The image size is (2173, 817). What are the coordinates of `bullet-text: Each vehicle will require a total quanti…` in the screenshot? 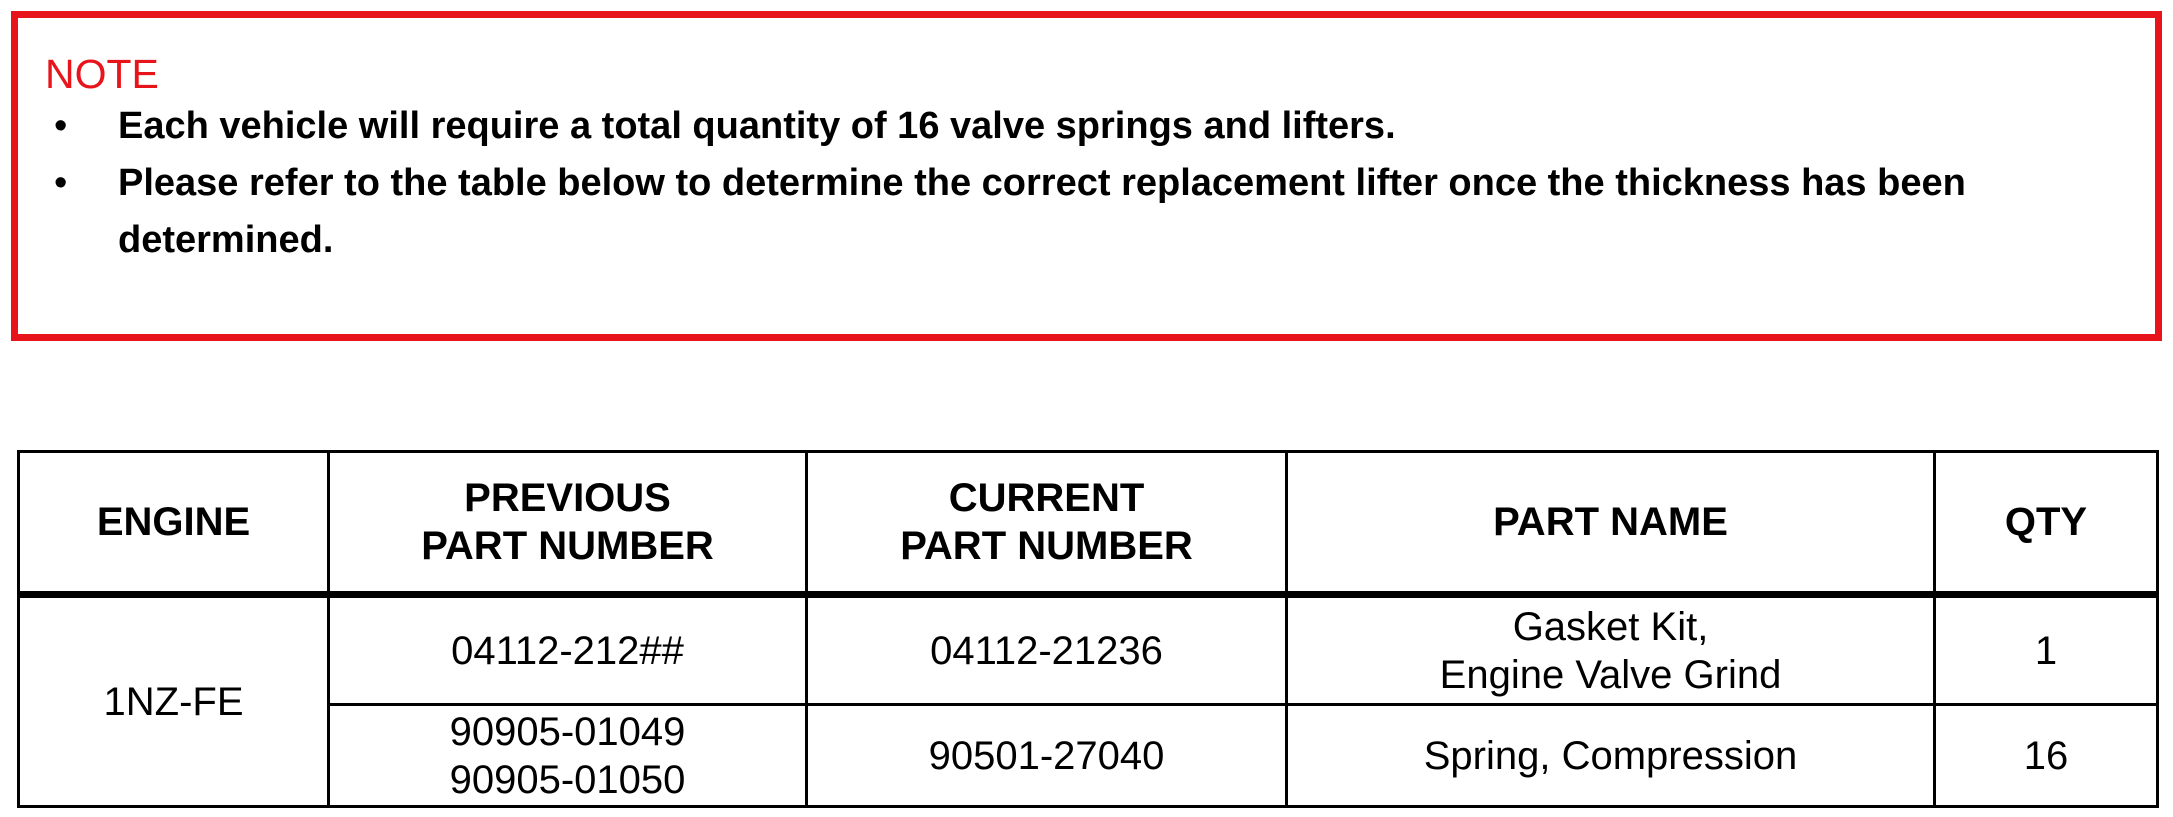 It's located at (757, 126).